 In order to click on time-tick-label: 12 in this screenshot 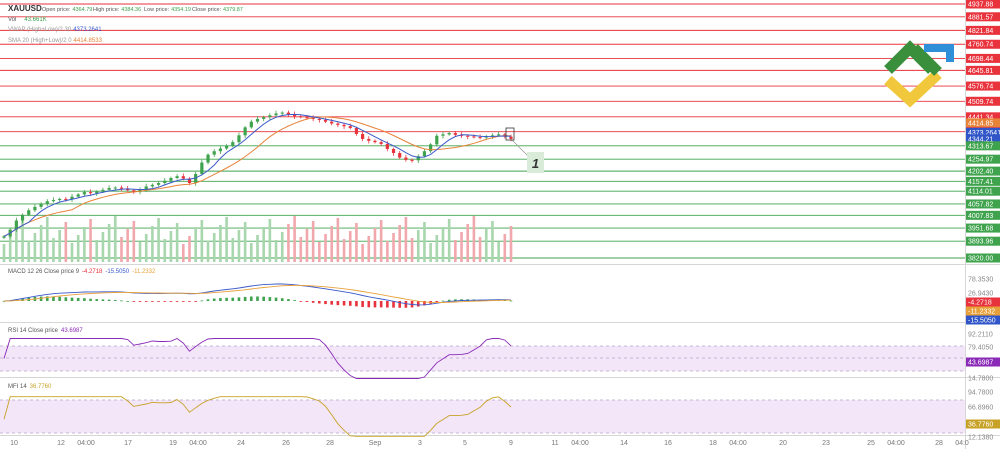, I will do `click(61, 443)`.